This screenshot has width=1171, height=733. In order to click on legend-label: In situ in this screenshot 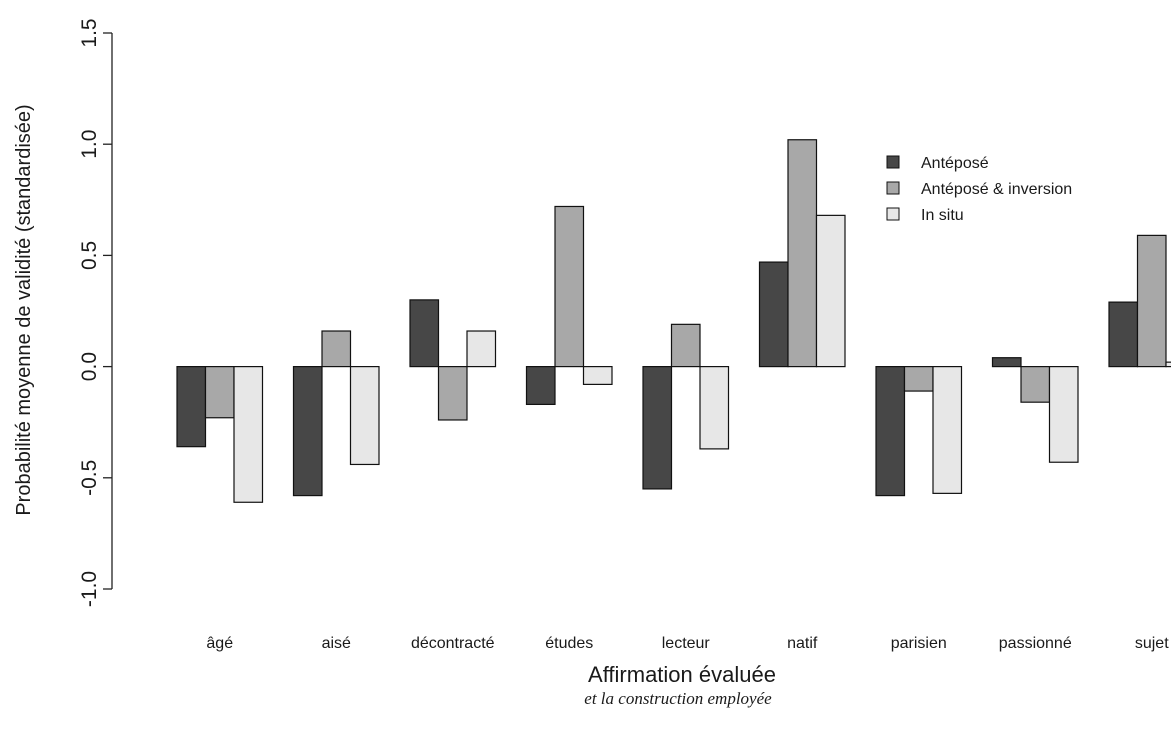, I will do `click(942, 215)`.